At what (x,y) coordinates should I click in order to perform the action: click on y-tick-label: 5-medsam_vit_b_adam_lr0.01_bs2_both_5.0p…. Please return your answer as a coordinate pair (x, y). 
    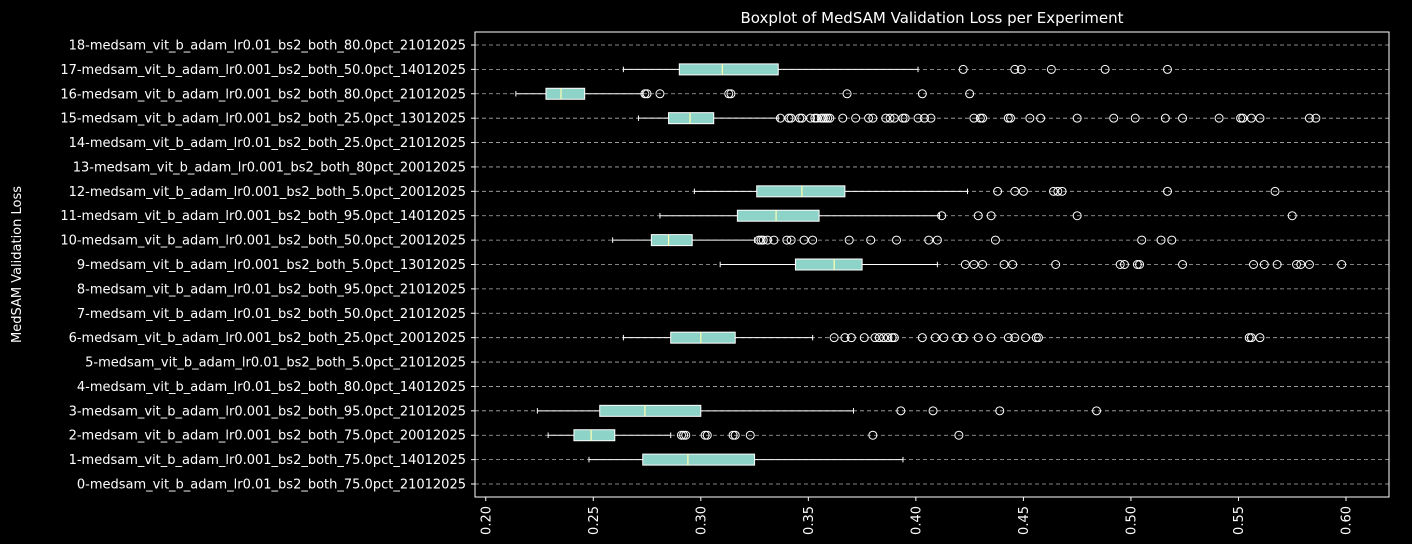
    Looking at the image, I should click on (275, 363).